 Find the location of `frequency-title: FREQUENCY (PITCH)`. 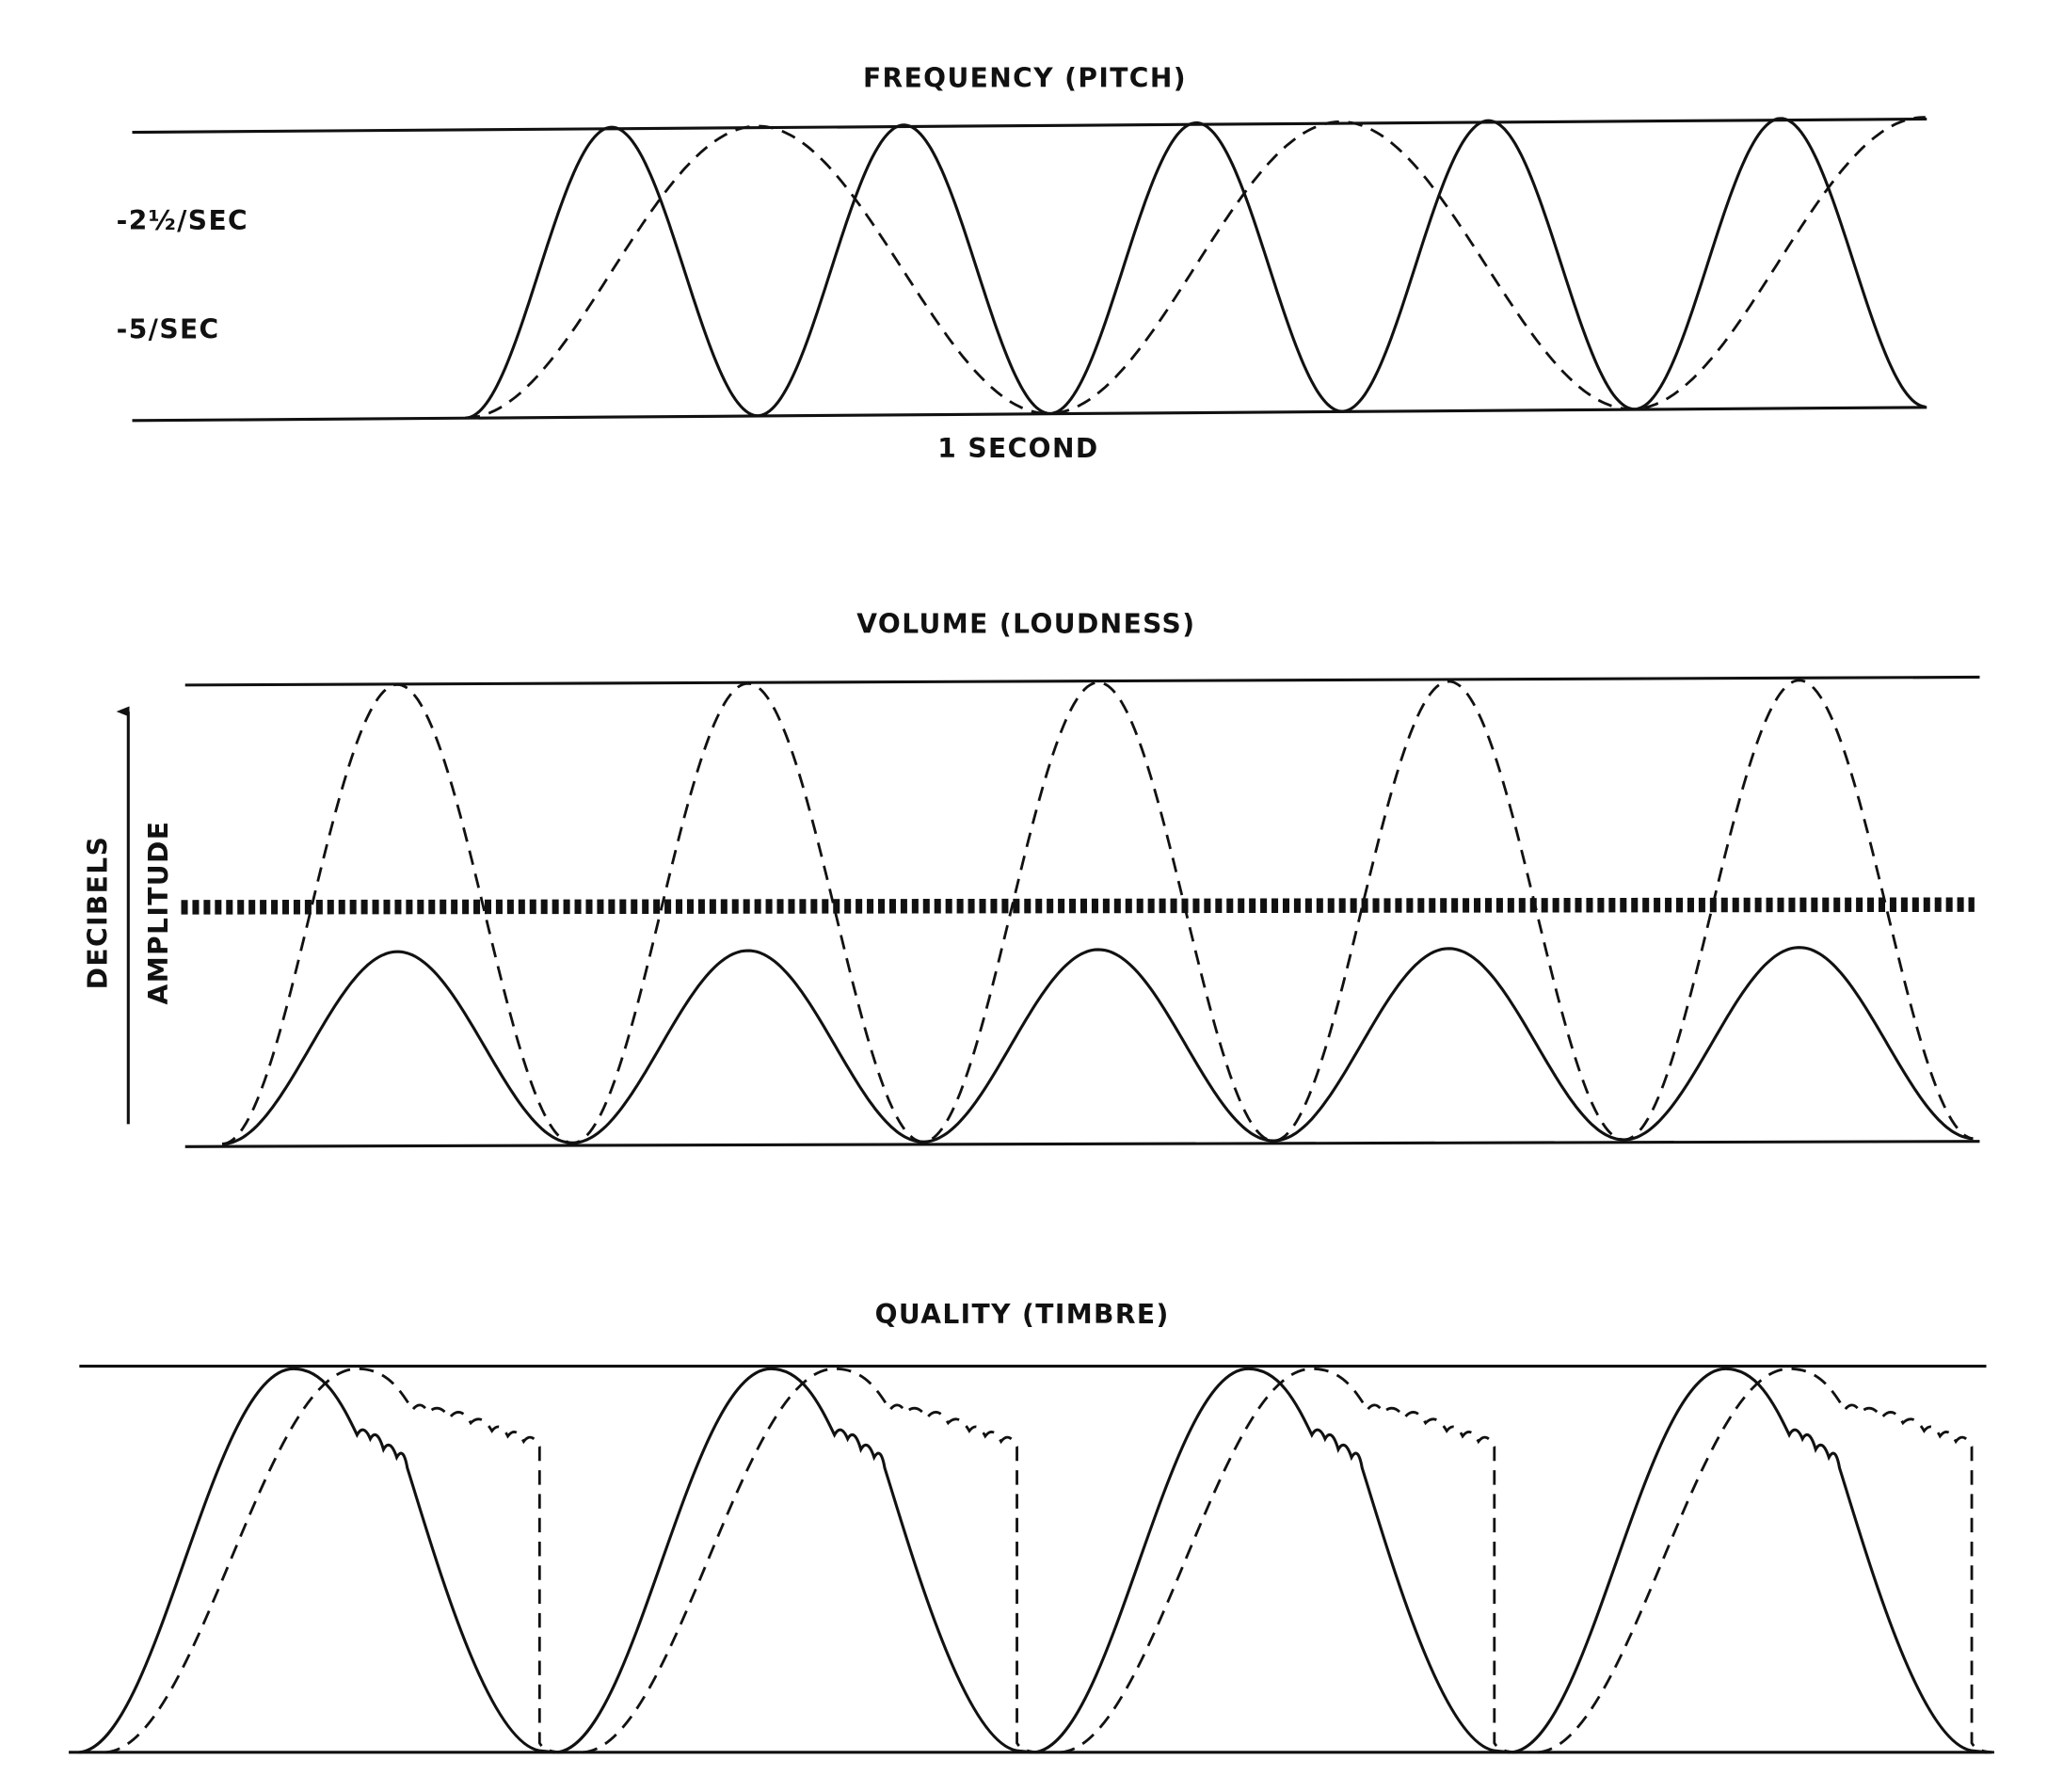

frequency-title: FREQUENCY (PITCH) is located at coordinates (1025, 77).